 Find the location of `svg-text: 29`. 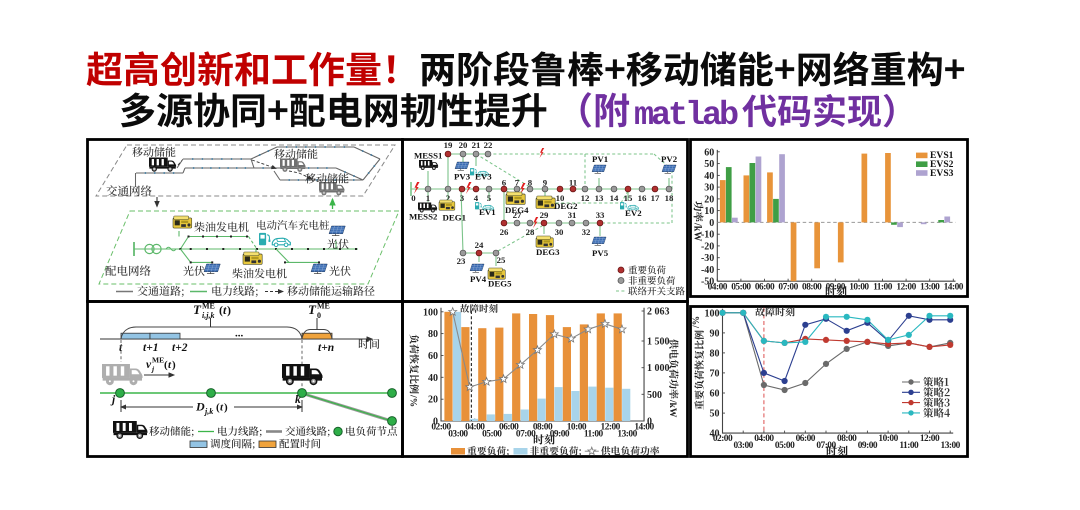

svg-text: 29 is located at coordinates (544, 215).